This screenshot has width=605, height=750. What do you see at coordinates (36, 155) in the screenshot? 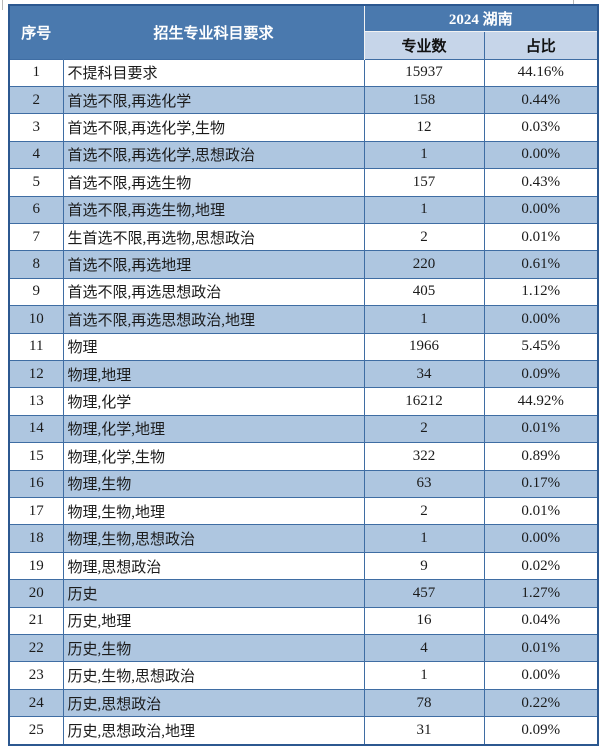
I see `cell-serial-number: 4` at bounding box center [36, 155].